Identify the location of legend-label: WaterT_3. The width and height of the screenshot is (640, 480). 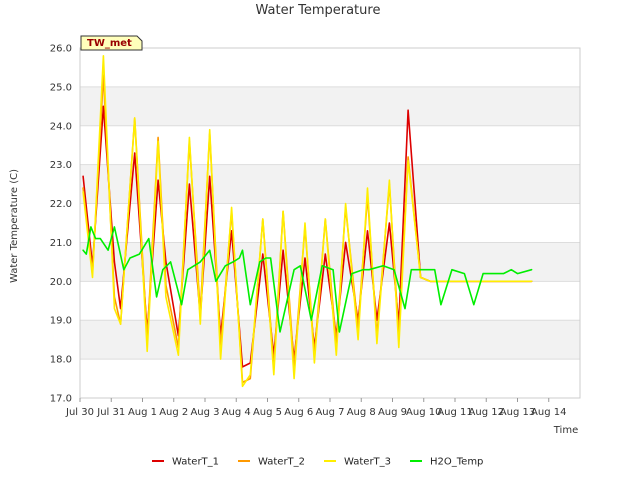
(367, 462).